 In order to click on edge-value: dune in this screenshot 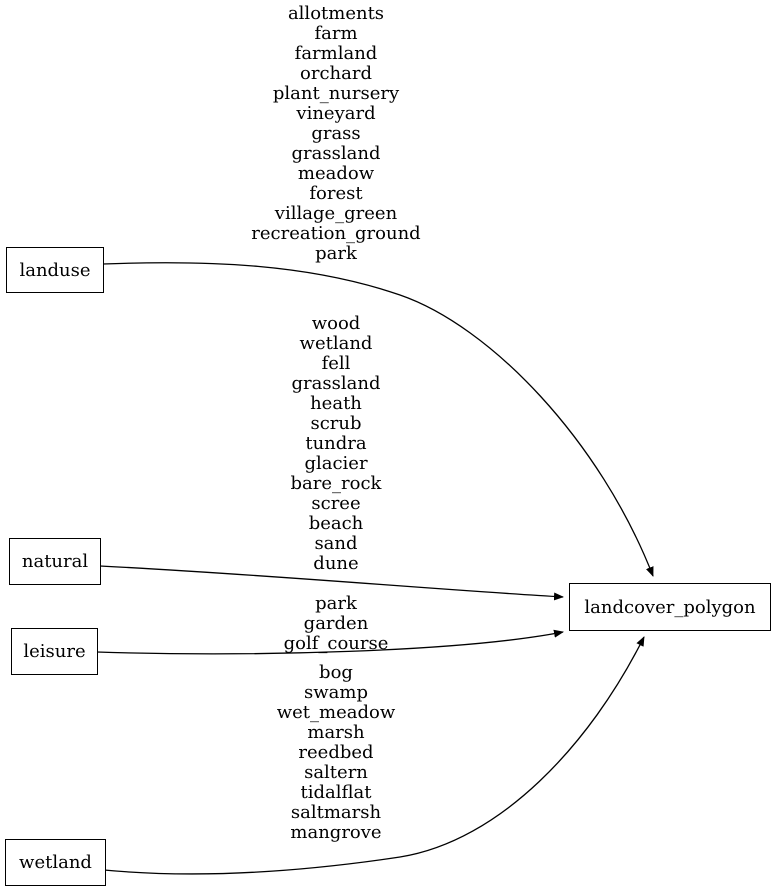, I will do `click(336, 563)`.